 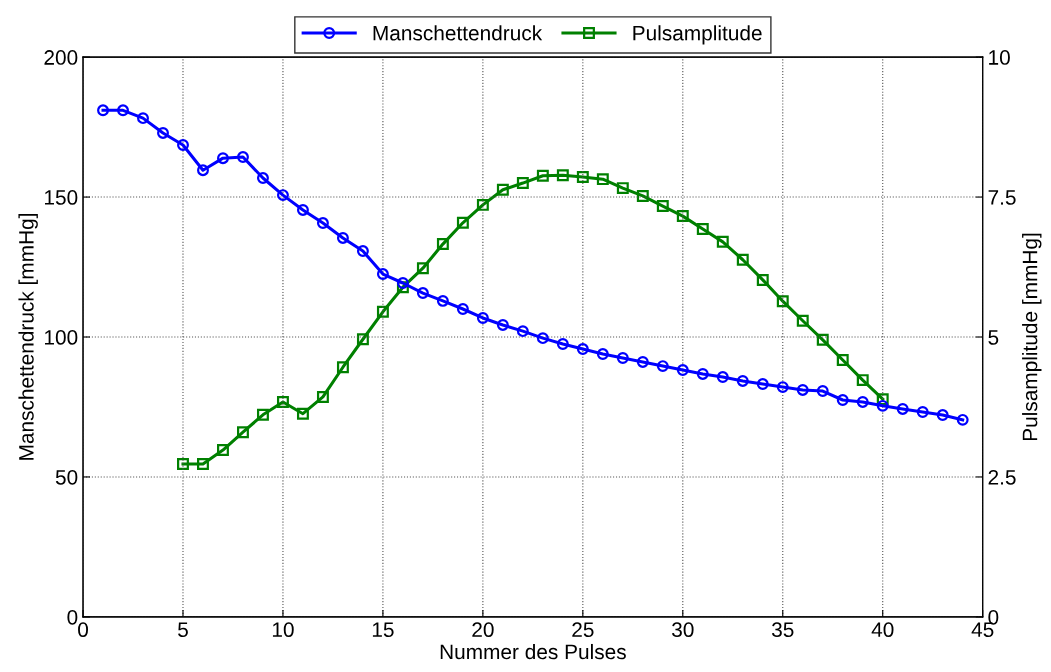 I want to click on legend-label: Manschettendruck, so click(x=458, y=33).